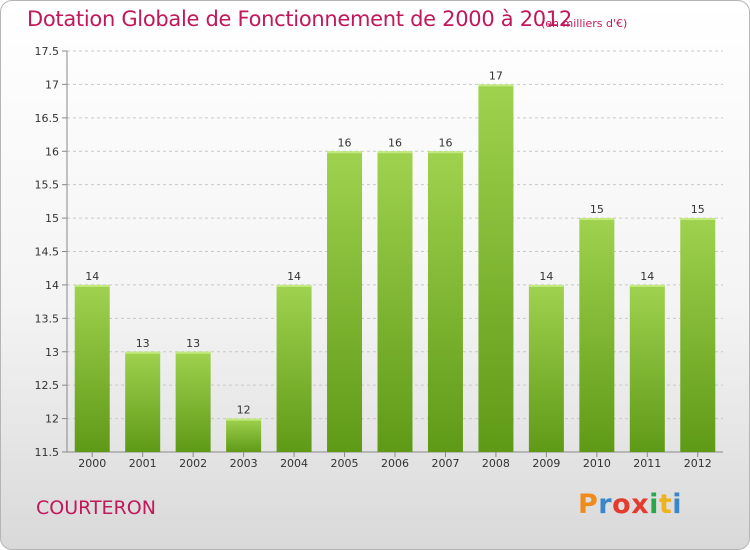  What do you see at coordinates (605, 504) in the screenshot?
I see `logo-letter: r` at bounding box center [605, 504].